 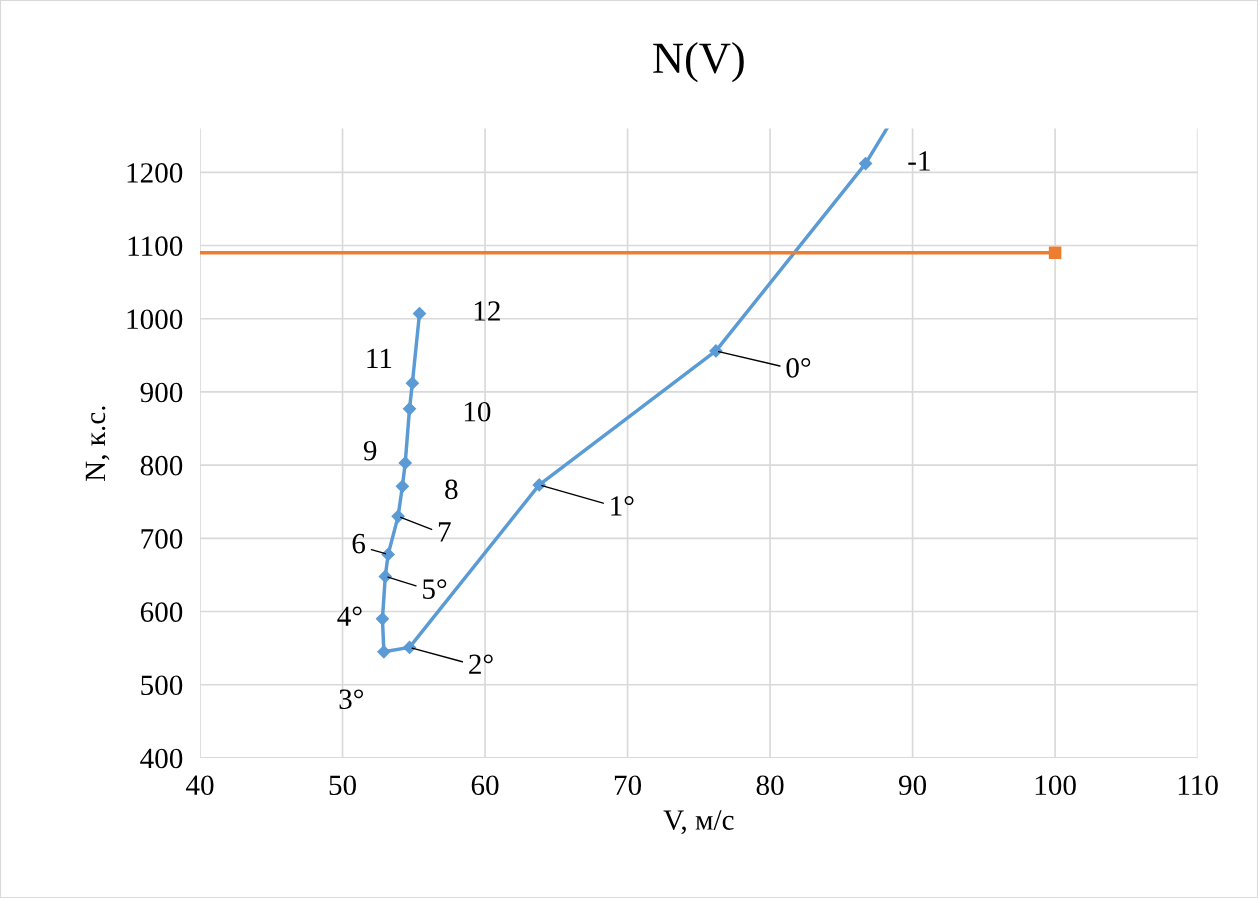 I want to click on y-tick-label: 700, so click(x=162, y=539).